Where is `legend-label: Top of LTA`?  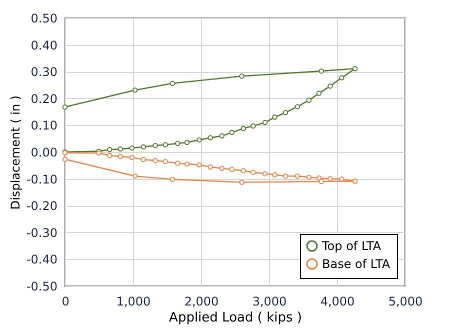 legend-label: Top of LTA is located at coordinates (351, 246).